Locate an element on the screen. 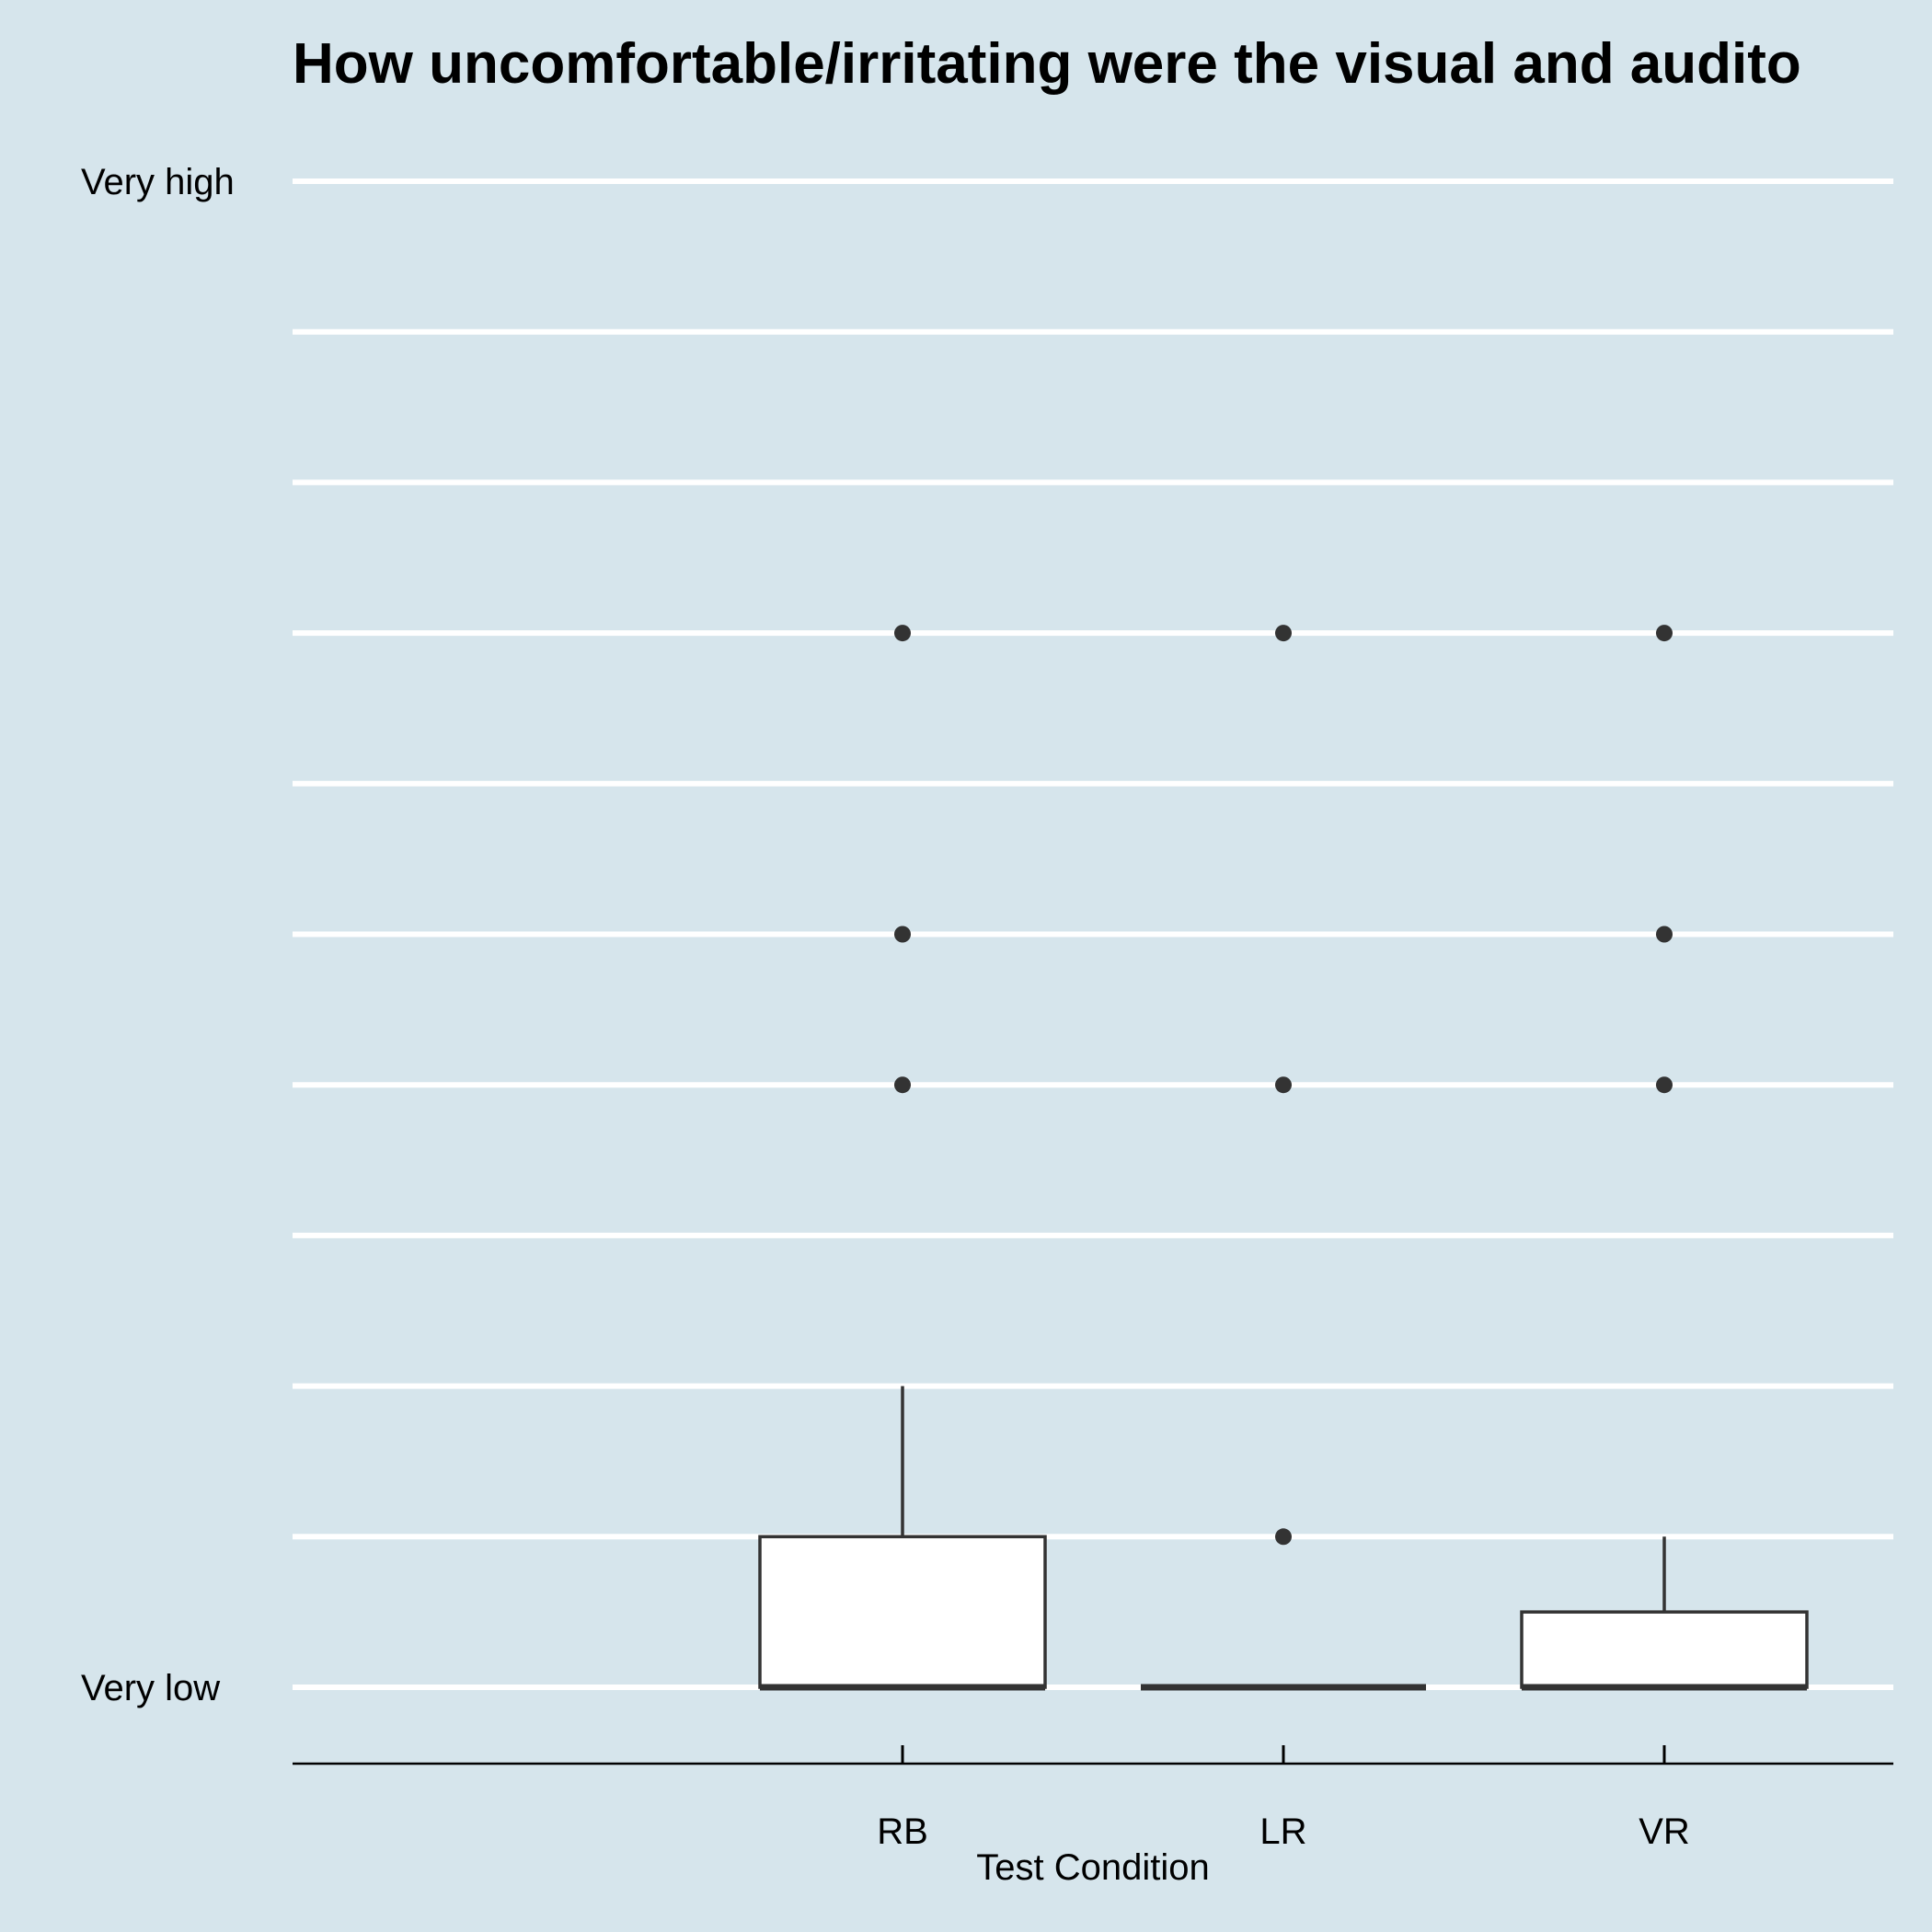 The image size is (1932, 1932). axes is located at coordinates (1093, 1755).